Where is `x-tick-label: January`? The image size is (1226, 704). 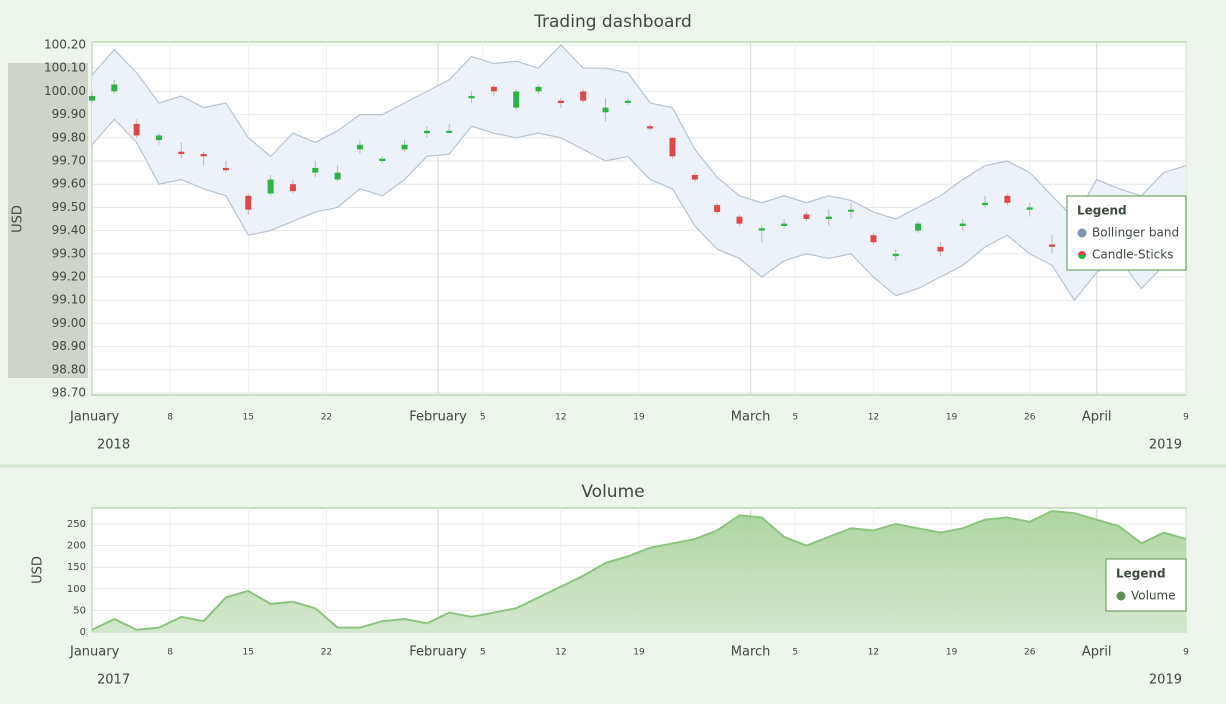 x-tick-label: January is located at coordinates (94, 417).